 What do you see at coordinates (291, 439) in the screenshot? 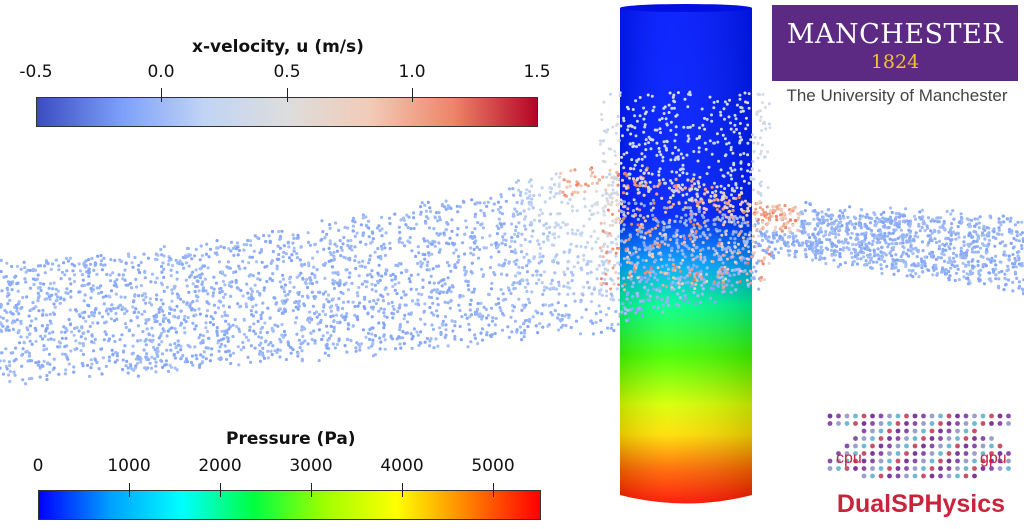
I see `pressure-colorbar-title: Pressure (Pa)` at bounding box center [291, 439].